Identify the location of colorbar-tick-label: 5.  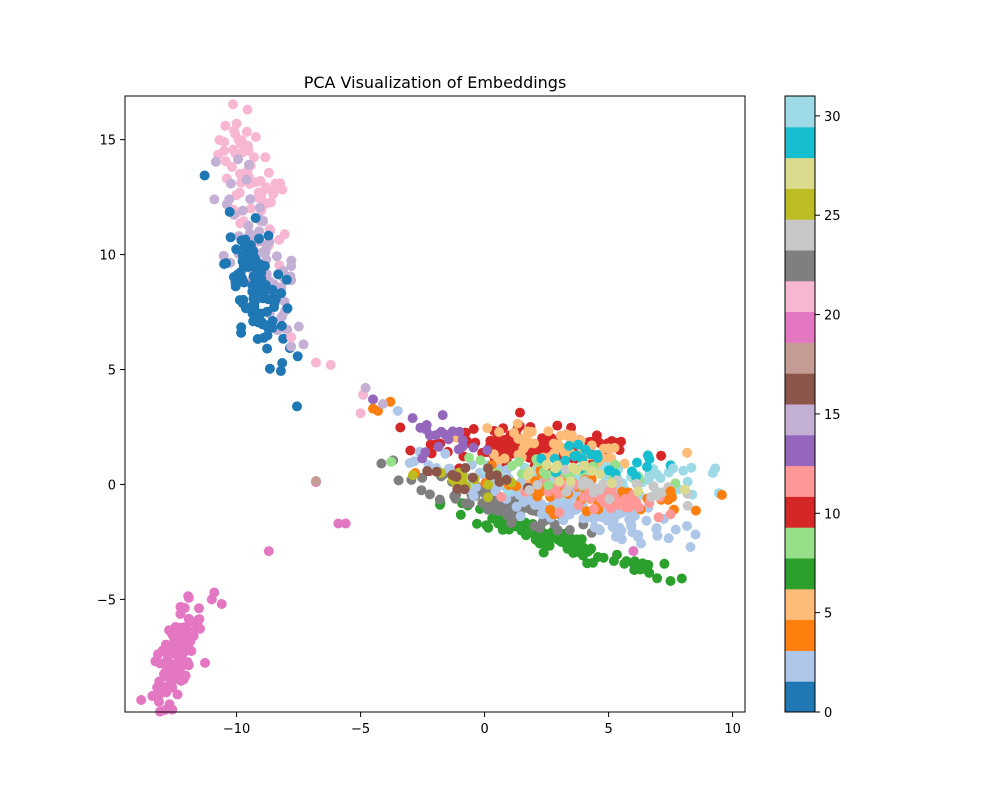
(828, 614).